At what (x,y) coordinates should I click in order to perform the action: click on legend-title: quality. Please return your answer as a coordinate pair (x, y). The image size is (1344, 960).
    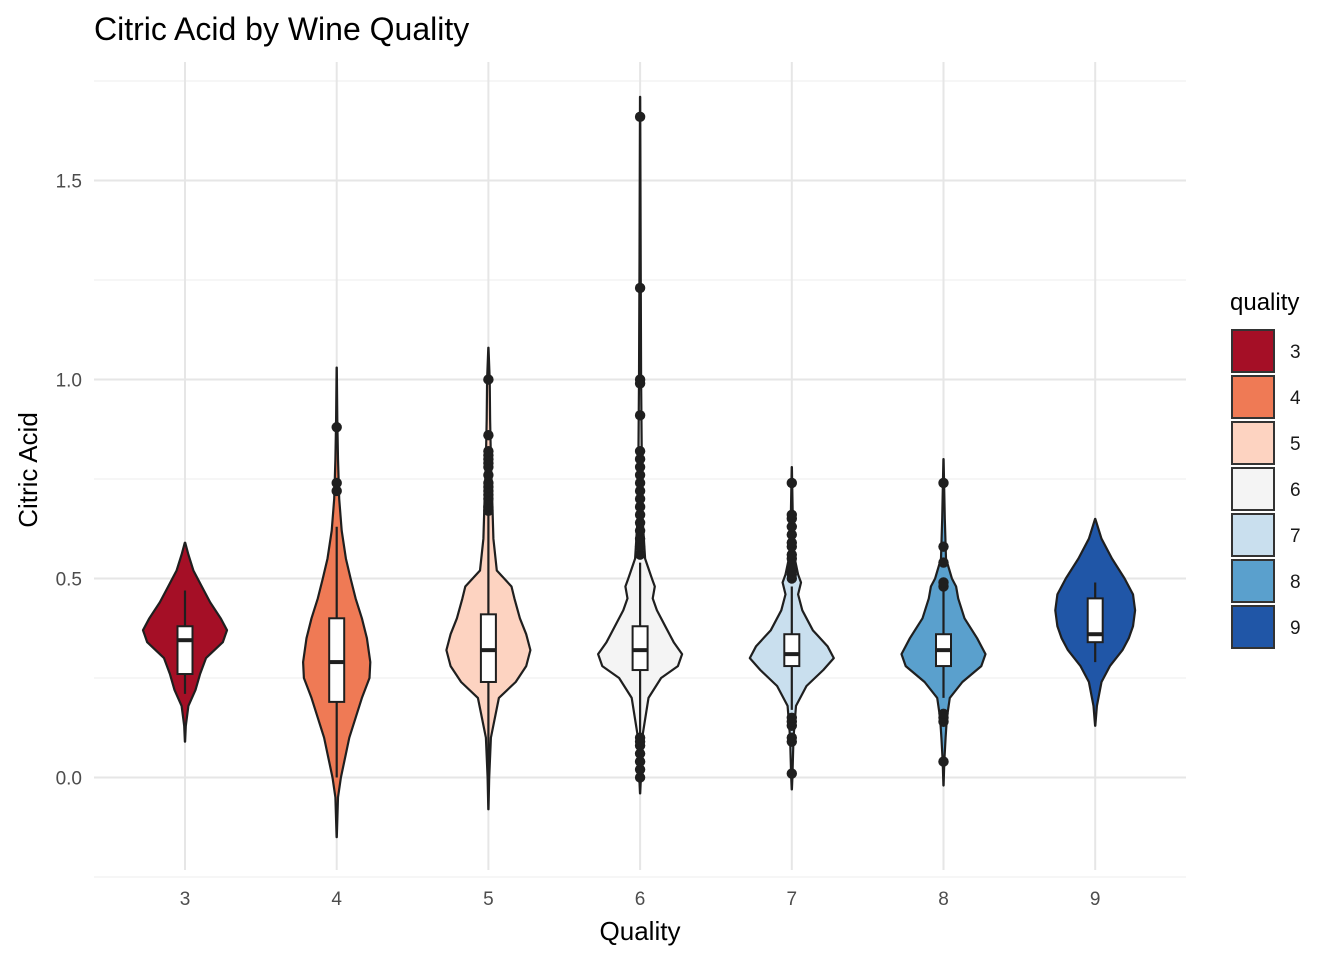
    Looking at the image, I should click on (1264, 302).